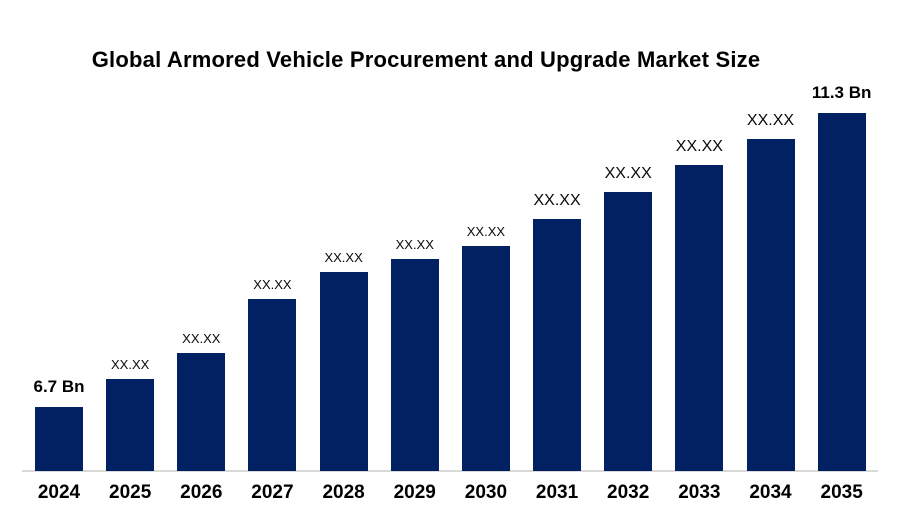  What do you see at coordinates (414, 244) in the screenshot?
I see `value-label-2029: XX.XX` at bounding box center [414, 244].